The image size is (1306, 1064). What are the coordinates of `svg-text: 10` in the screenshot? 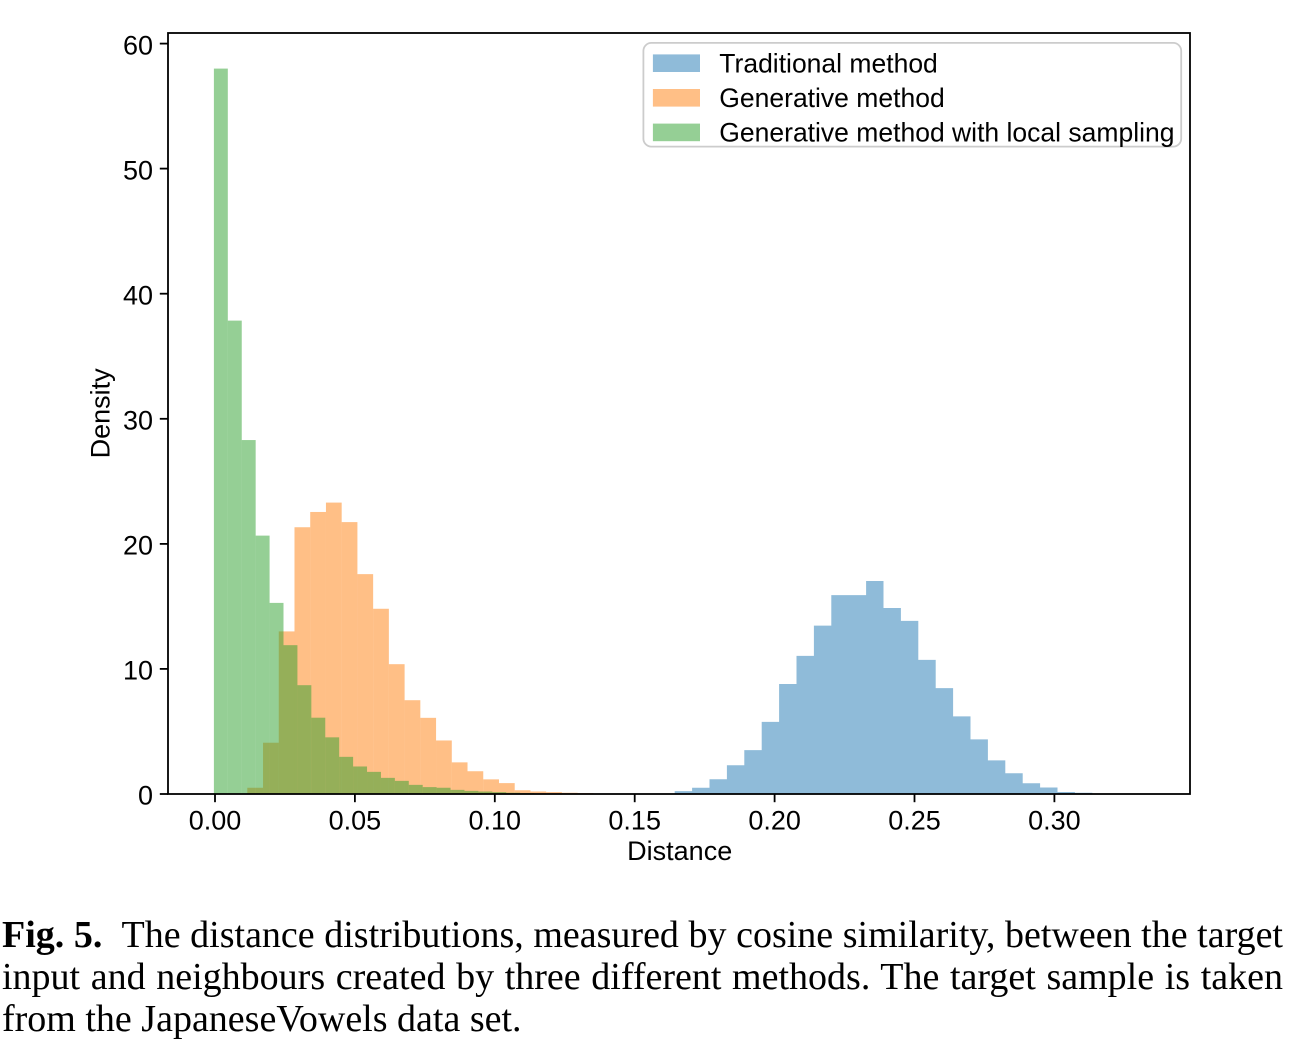 It's located at (138, 671).